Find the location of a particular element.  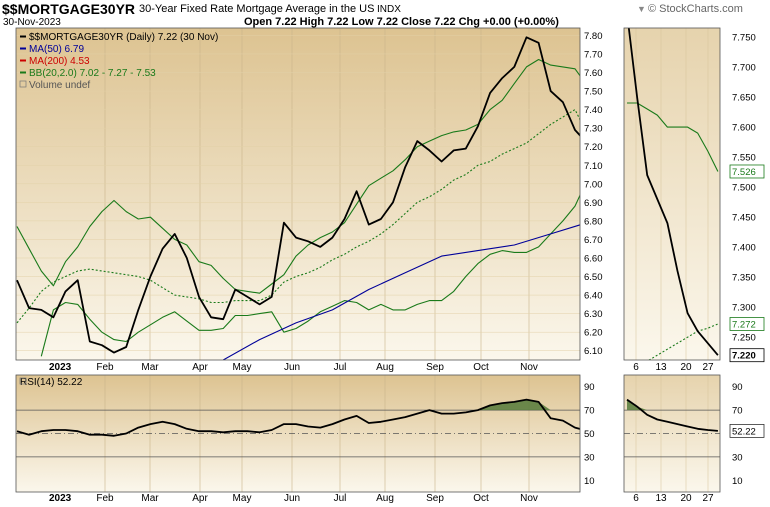

bottom-month-label: Aug is located at coordinates (385, 498).